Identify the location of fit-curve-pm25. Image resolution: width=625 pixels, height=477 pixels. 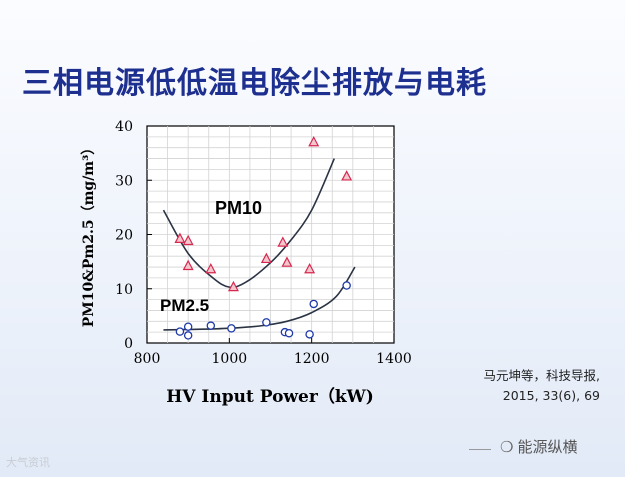
(259, 298).